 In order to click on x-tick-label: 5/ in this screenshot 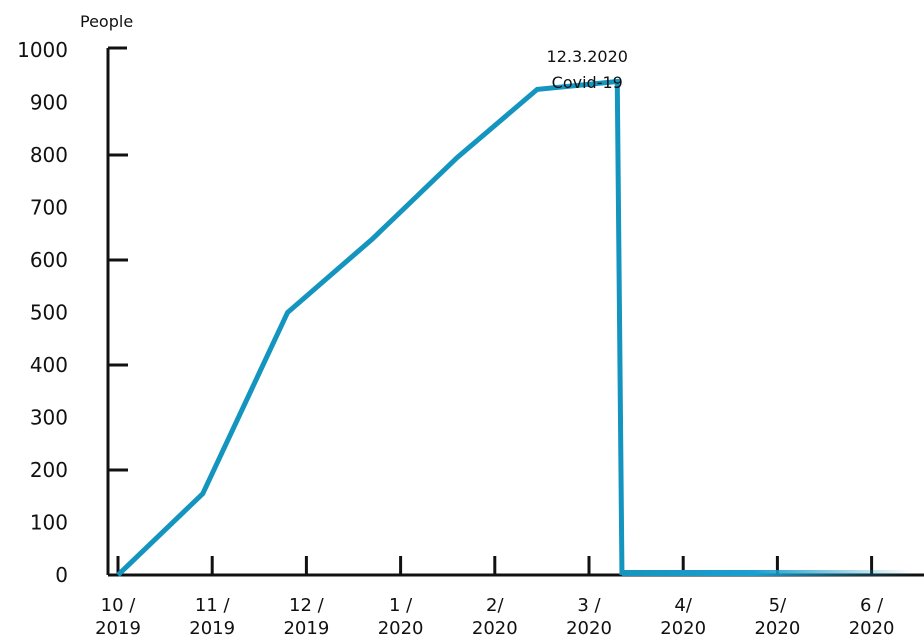, I will do `click(778, 605)`.